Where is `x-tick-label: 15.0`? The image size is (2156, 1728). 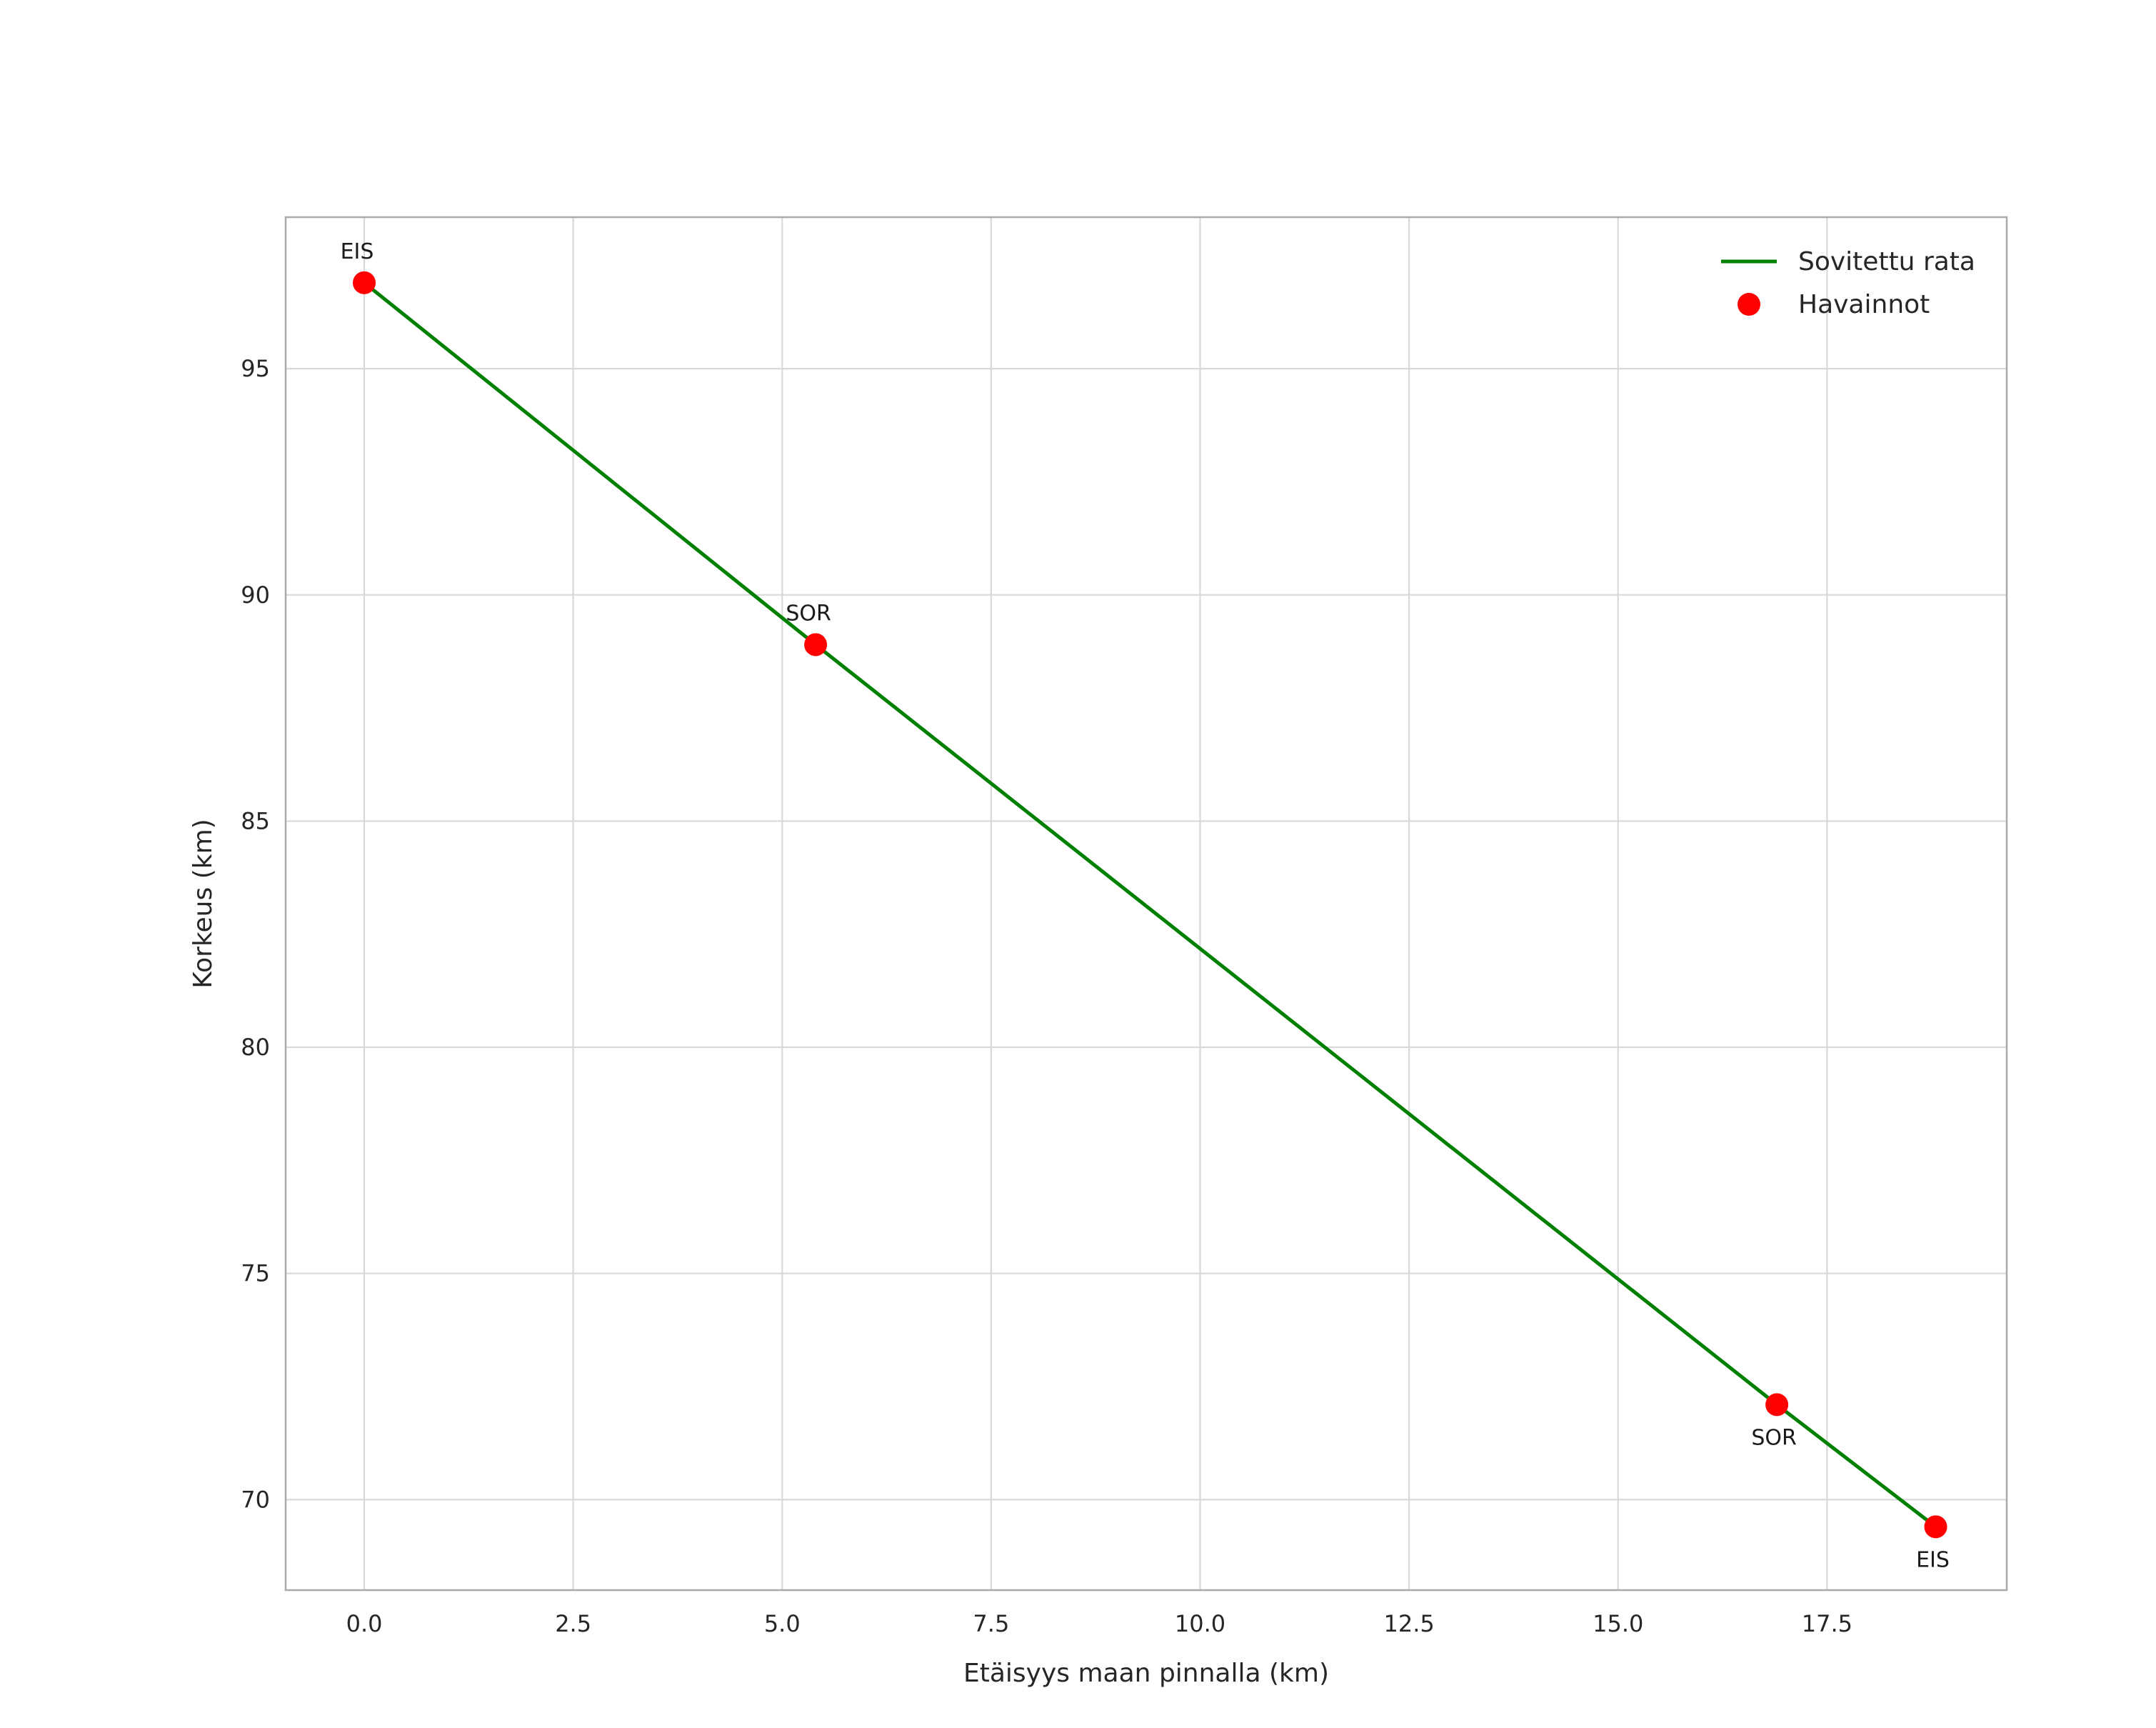 x-tick-label: 15.0 is located at coordinates (1618, 1623).